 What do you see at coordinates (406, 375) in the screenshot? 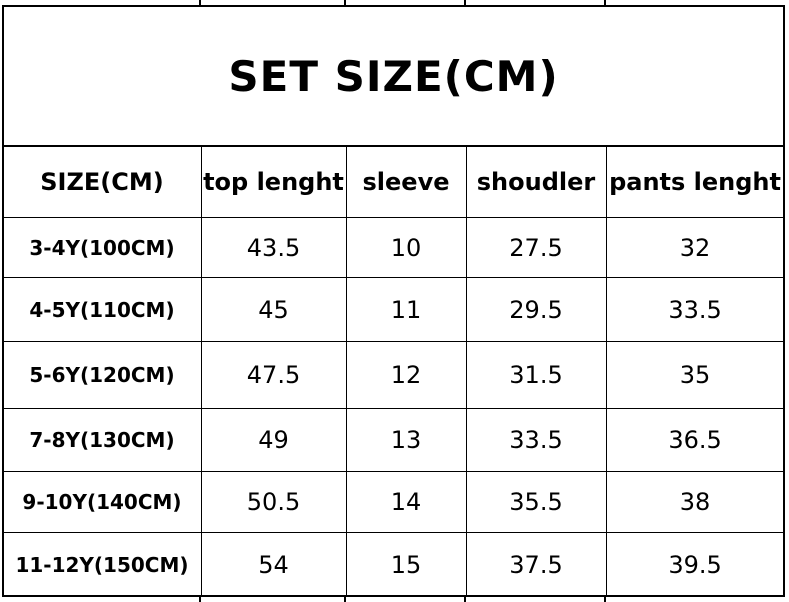
I see `cell-sleeve: 12` at bounding box center [406, 375].